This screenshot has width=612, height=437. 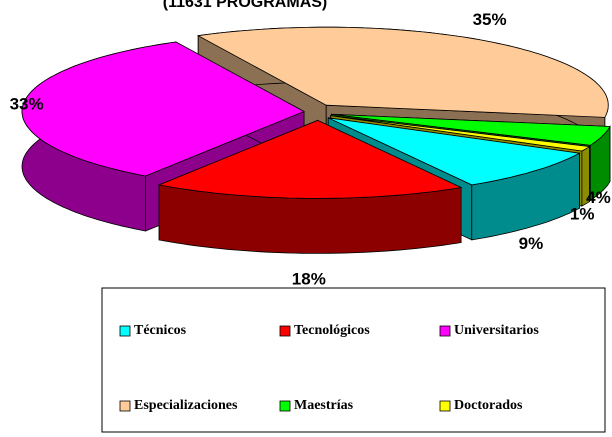 What do you see at coordinates (488, 405) in the screenshot?
I see `legend-label: Doctorados` at bounding box center [488, 405].